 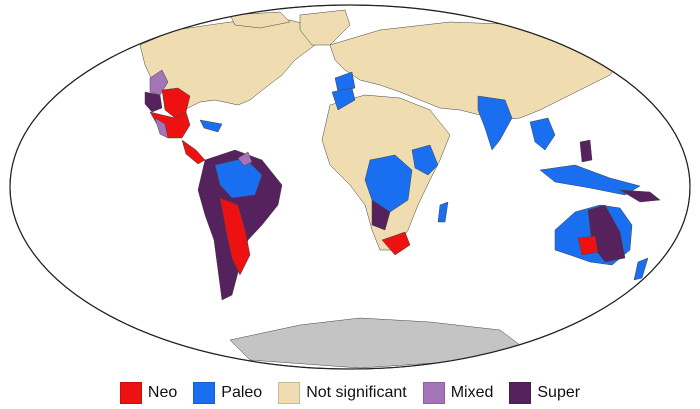 I want to click on legend-item-not-significant: Not significant, so click(x=342, y=393).